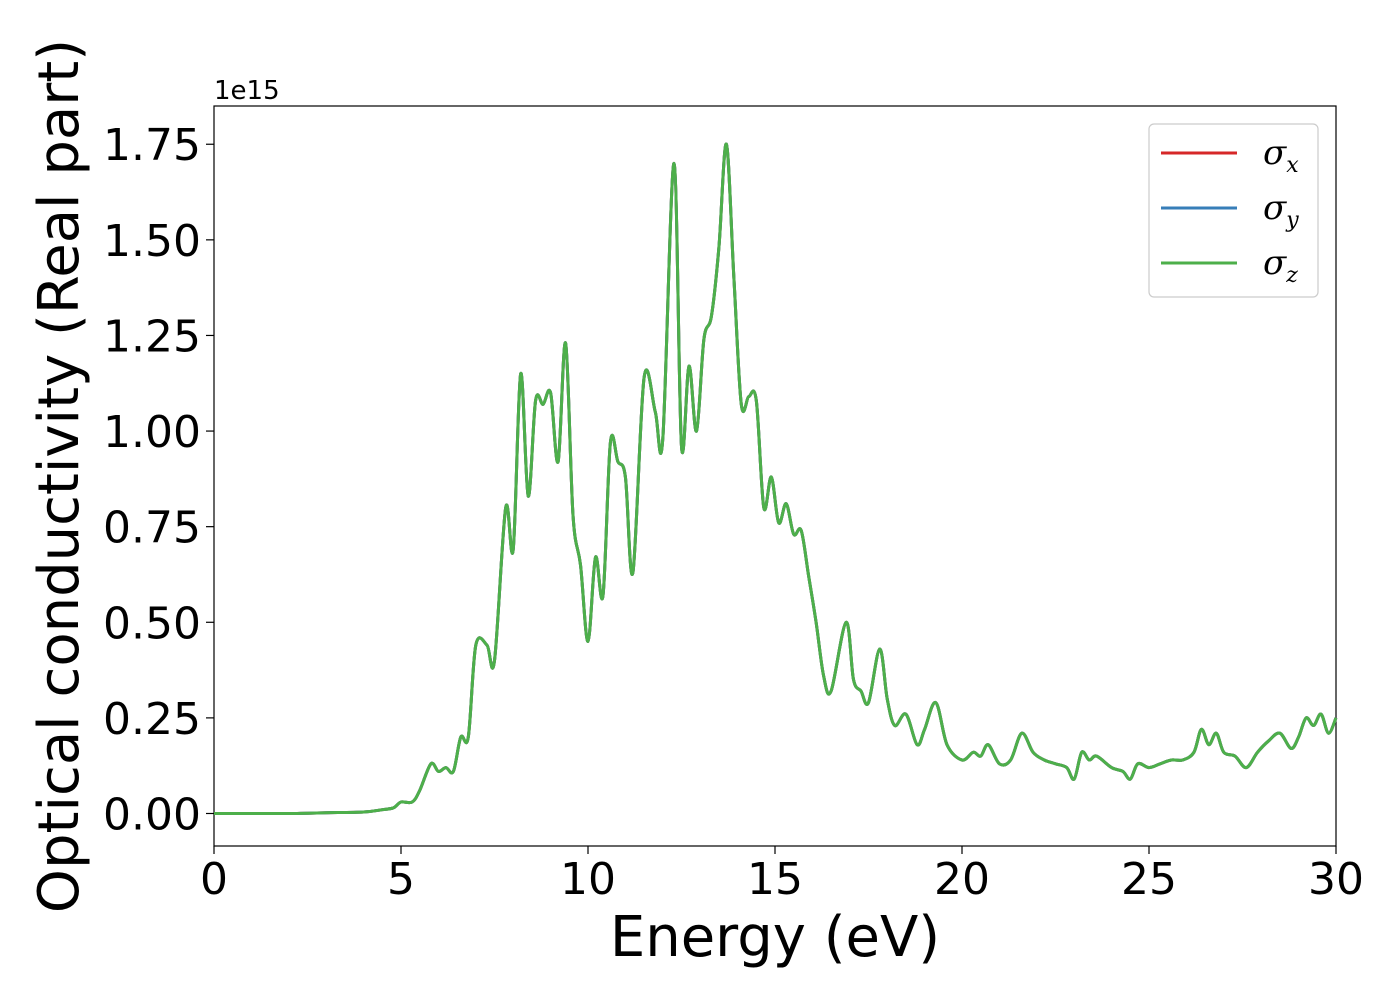 The width and height of the screenshot is (1400, 1000). I want to click on y-tick-label: 1.50, so click(152, 241).